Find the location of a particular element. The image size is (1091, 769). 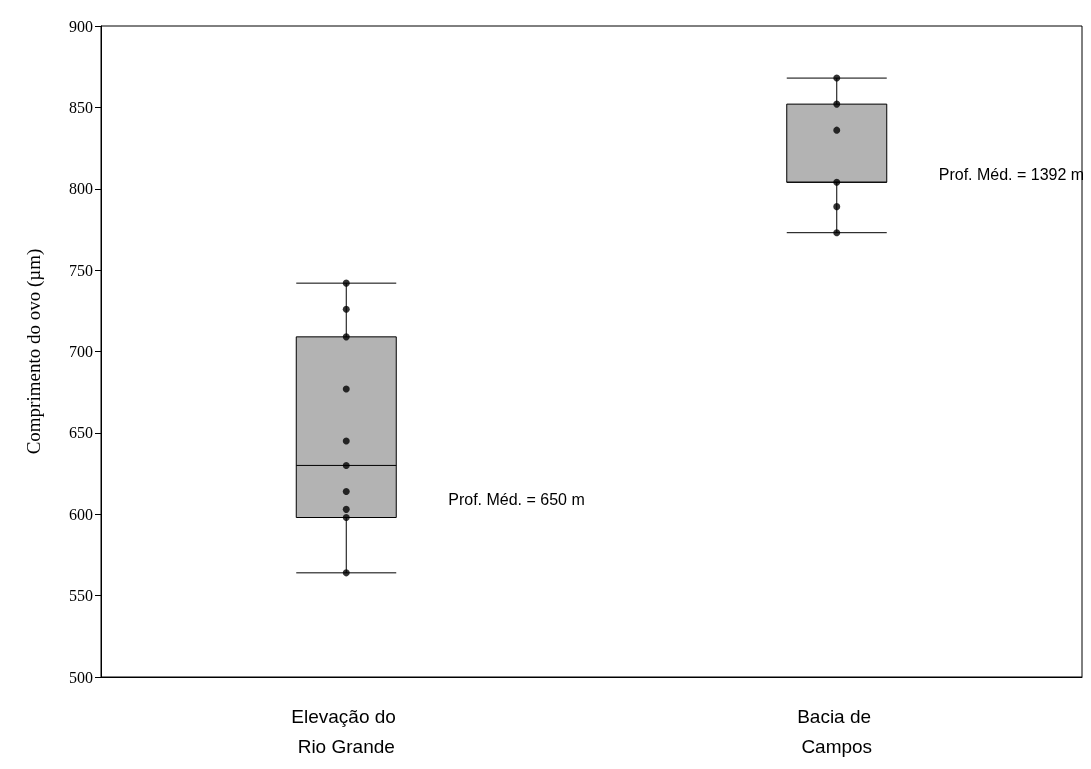

y-tick-label: 550 is located at coordinates (81, 596).